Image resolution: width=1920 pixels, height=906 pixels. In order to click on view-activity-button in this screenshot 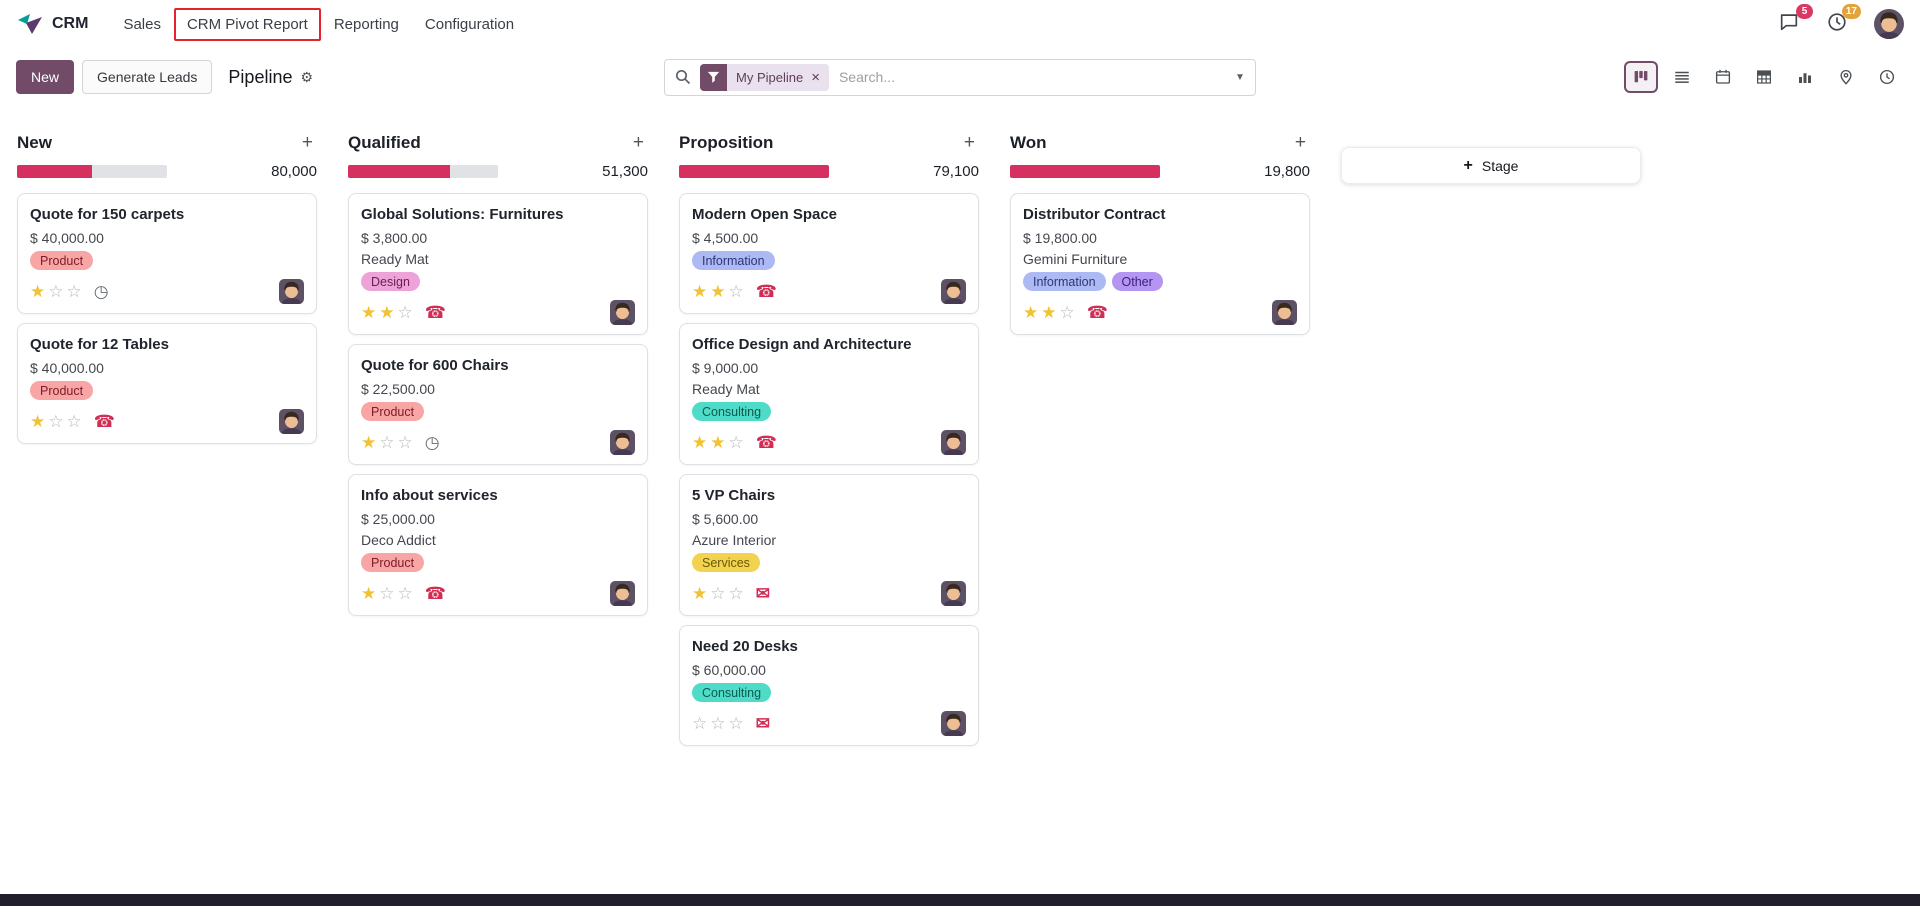, I will do `click(1887, 77)`.